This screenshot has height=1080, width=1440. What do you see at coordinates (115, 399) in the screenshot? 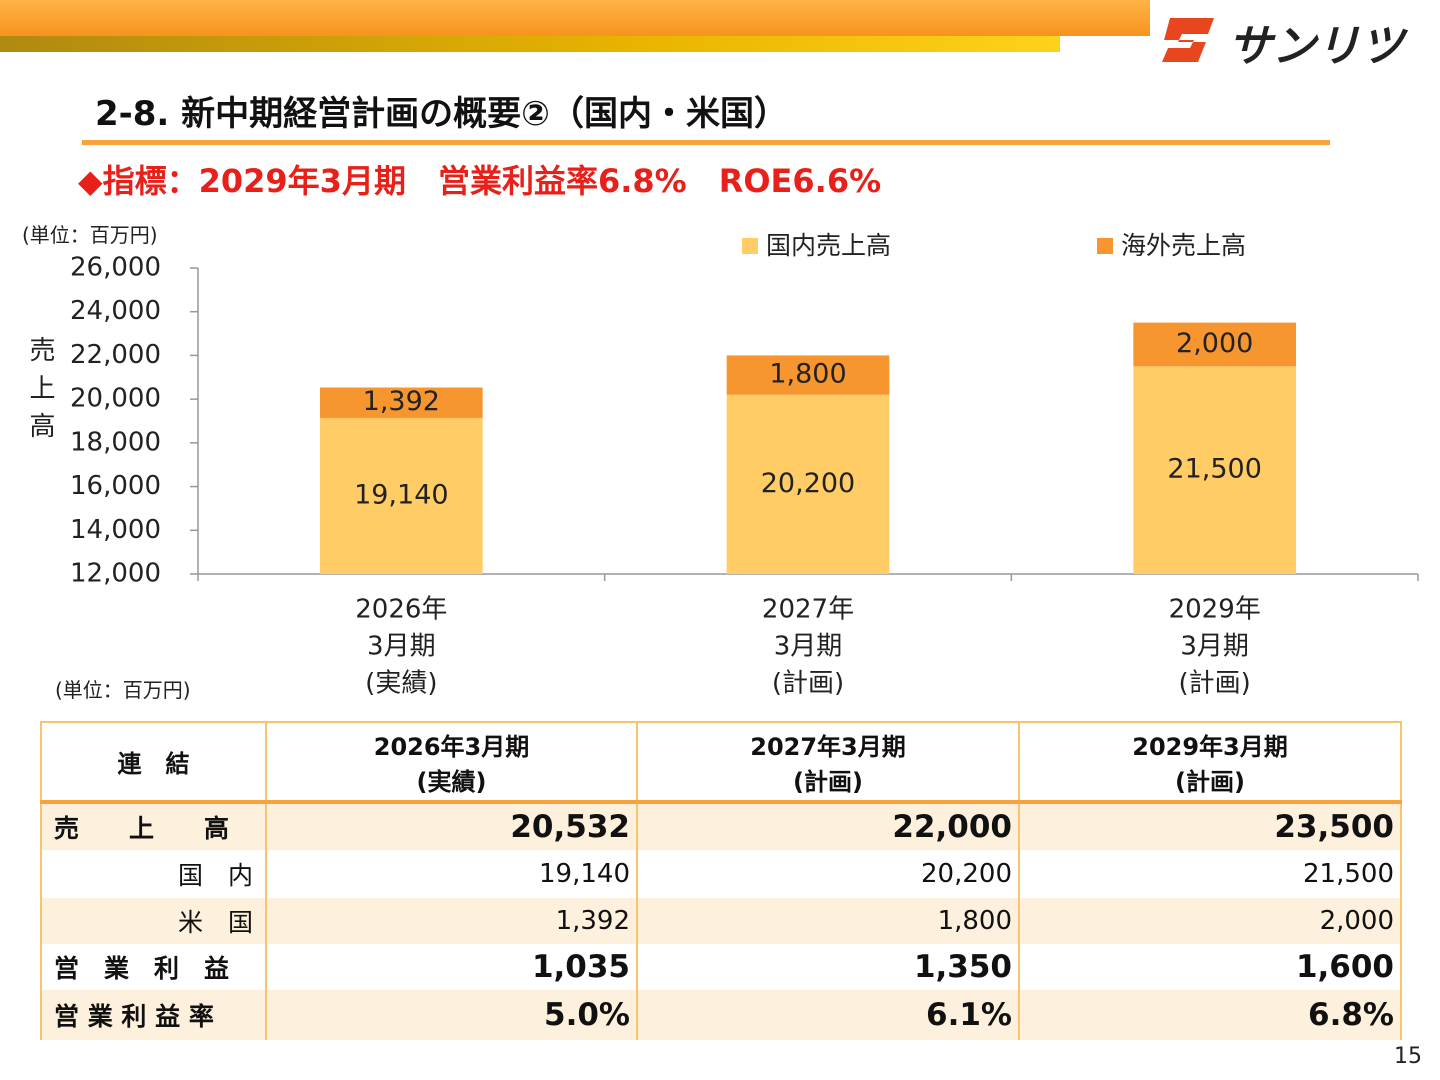
I see `y-tick-label: 20,000` at bounding box center [115, 399].